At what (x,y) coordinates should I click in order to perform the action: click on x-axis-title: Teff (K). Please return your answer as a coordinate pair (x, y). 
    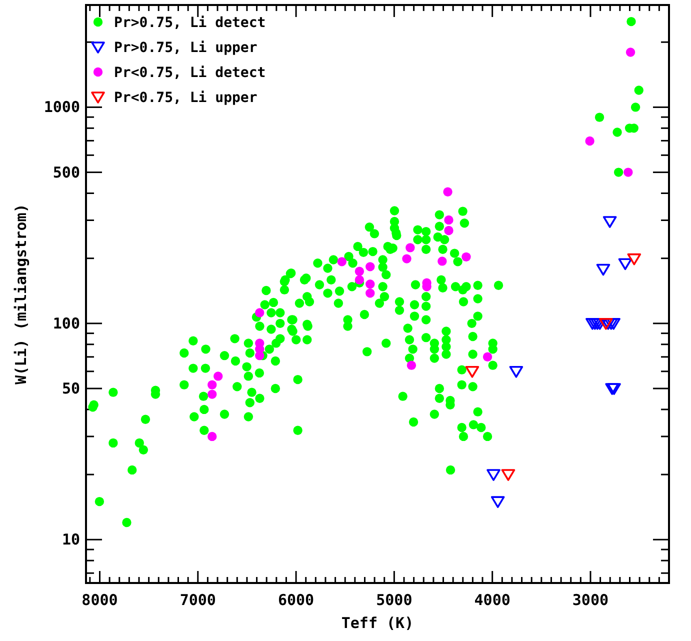
    Looking at the image, I should click on (377, 623).